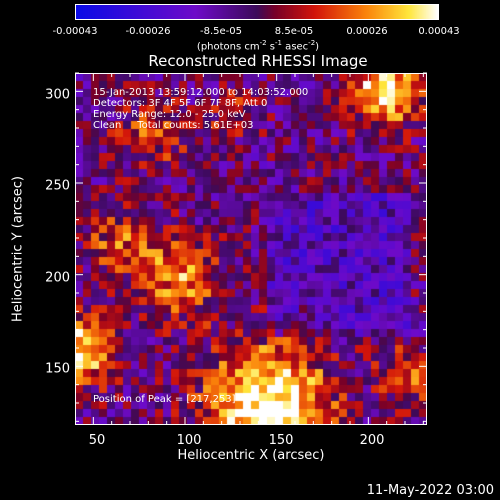 This screenshot has height=500, width=500. What do you see at coordinates (75, 31) in the screenshot?
I see `colorbar-tick: -0.00043` at bounding box center [75, 31].